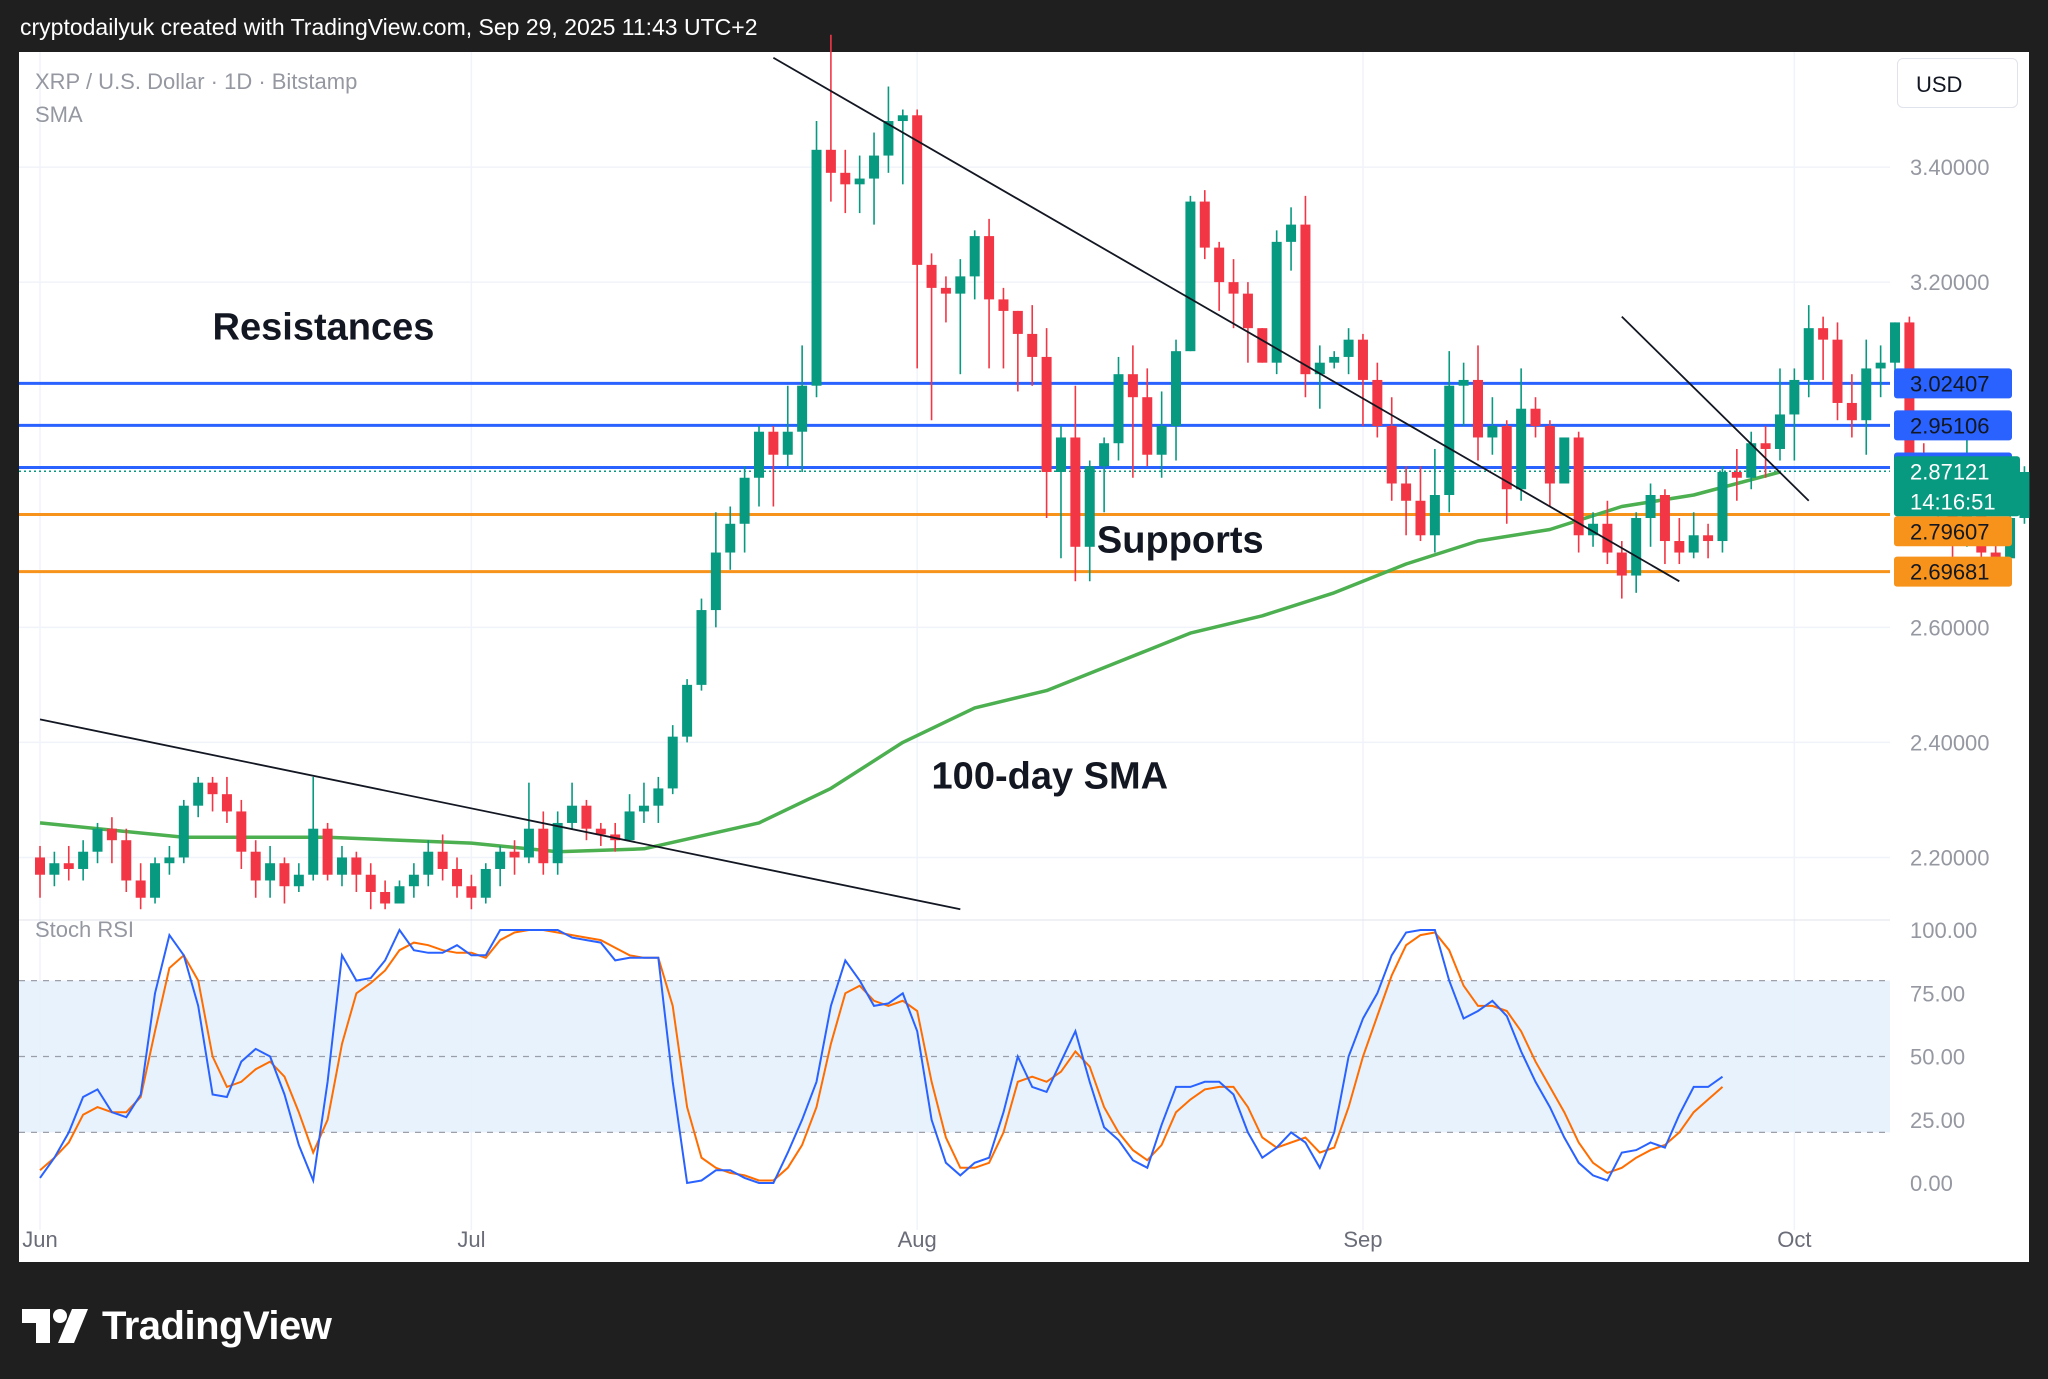 The height and width of the screenshot is (1379, 2048). What do you see at coordinates (1950, 627) in the screenshot?
I see `price-axis-tick: 2.60000` at bounding box center [1950, 627].